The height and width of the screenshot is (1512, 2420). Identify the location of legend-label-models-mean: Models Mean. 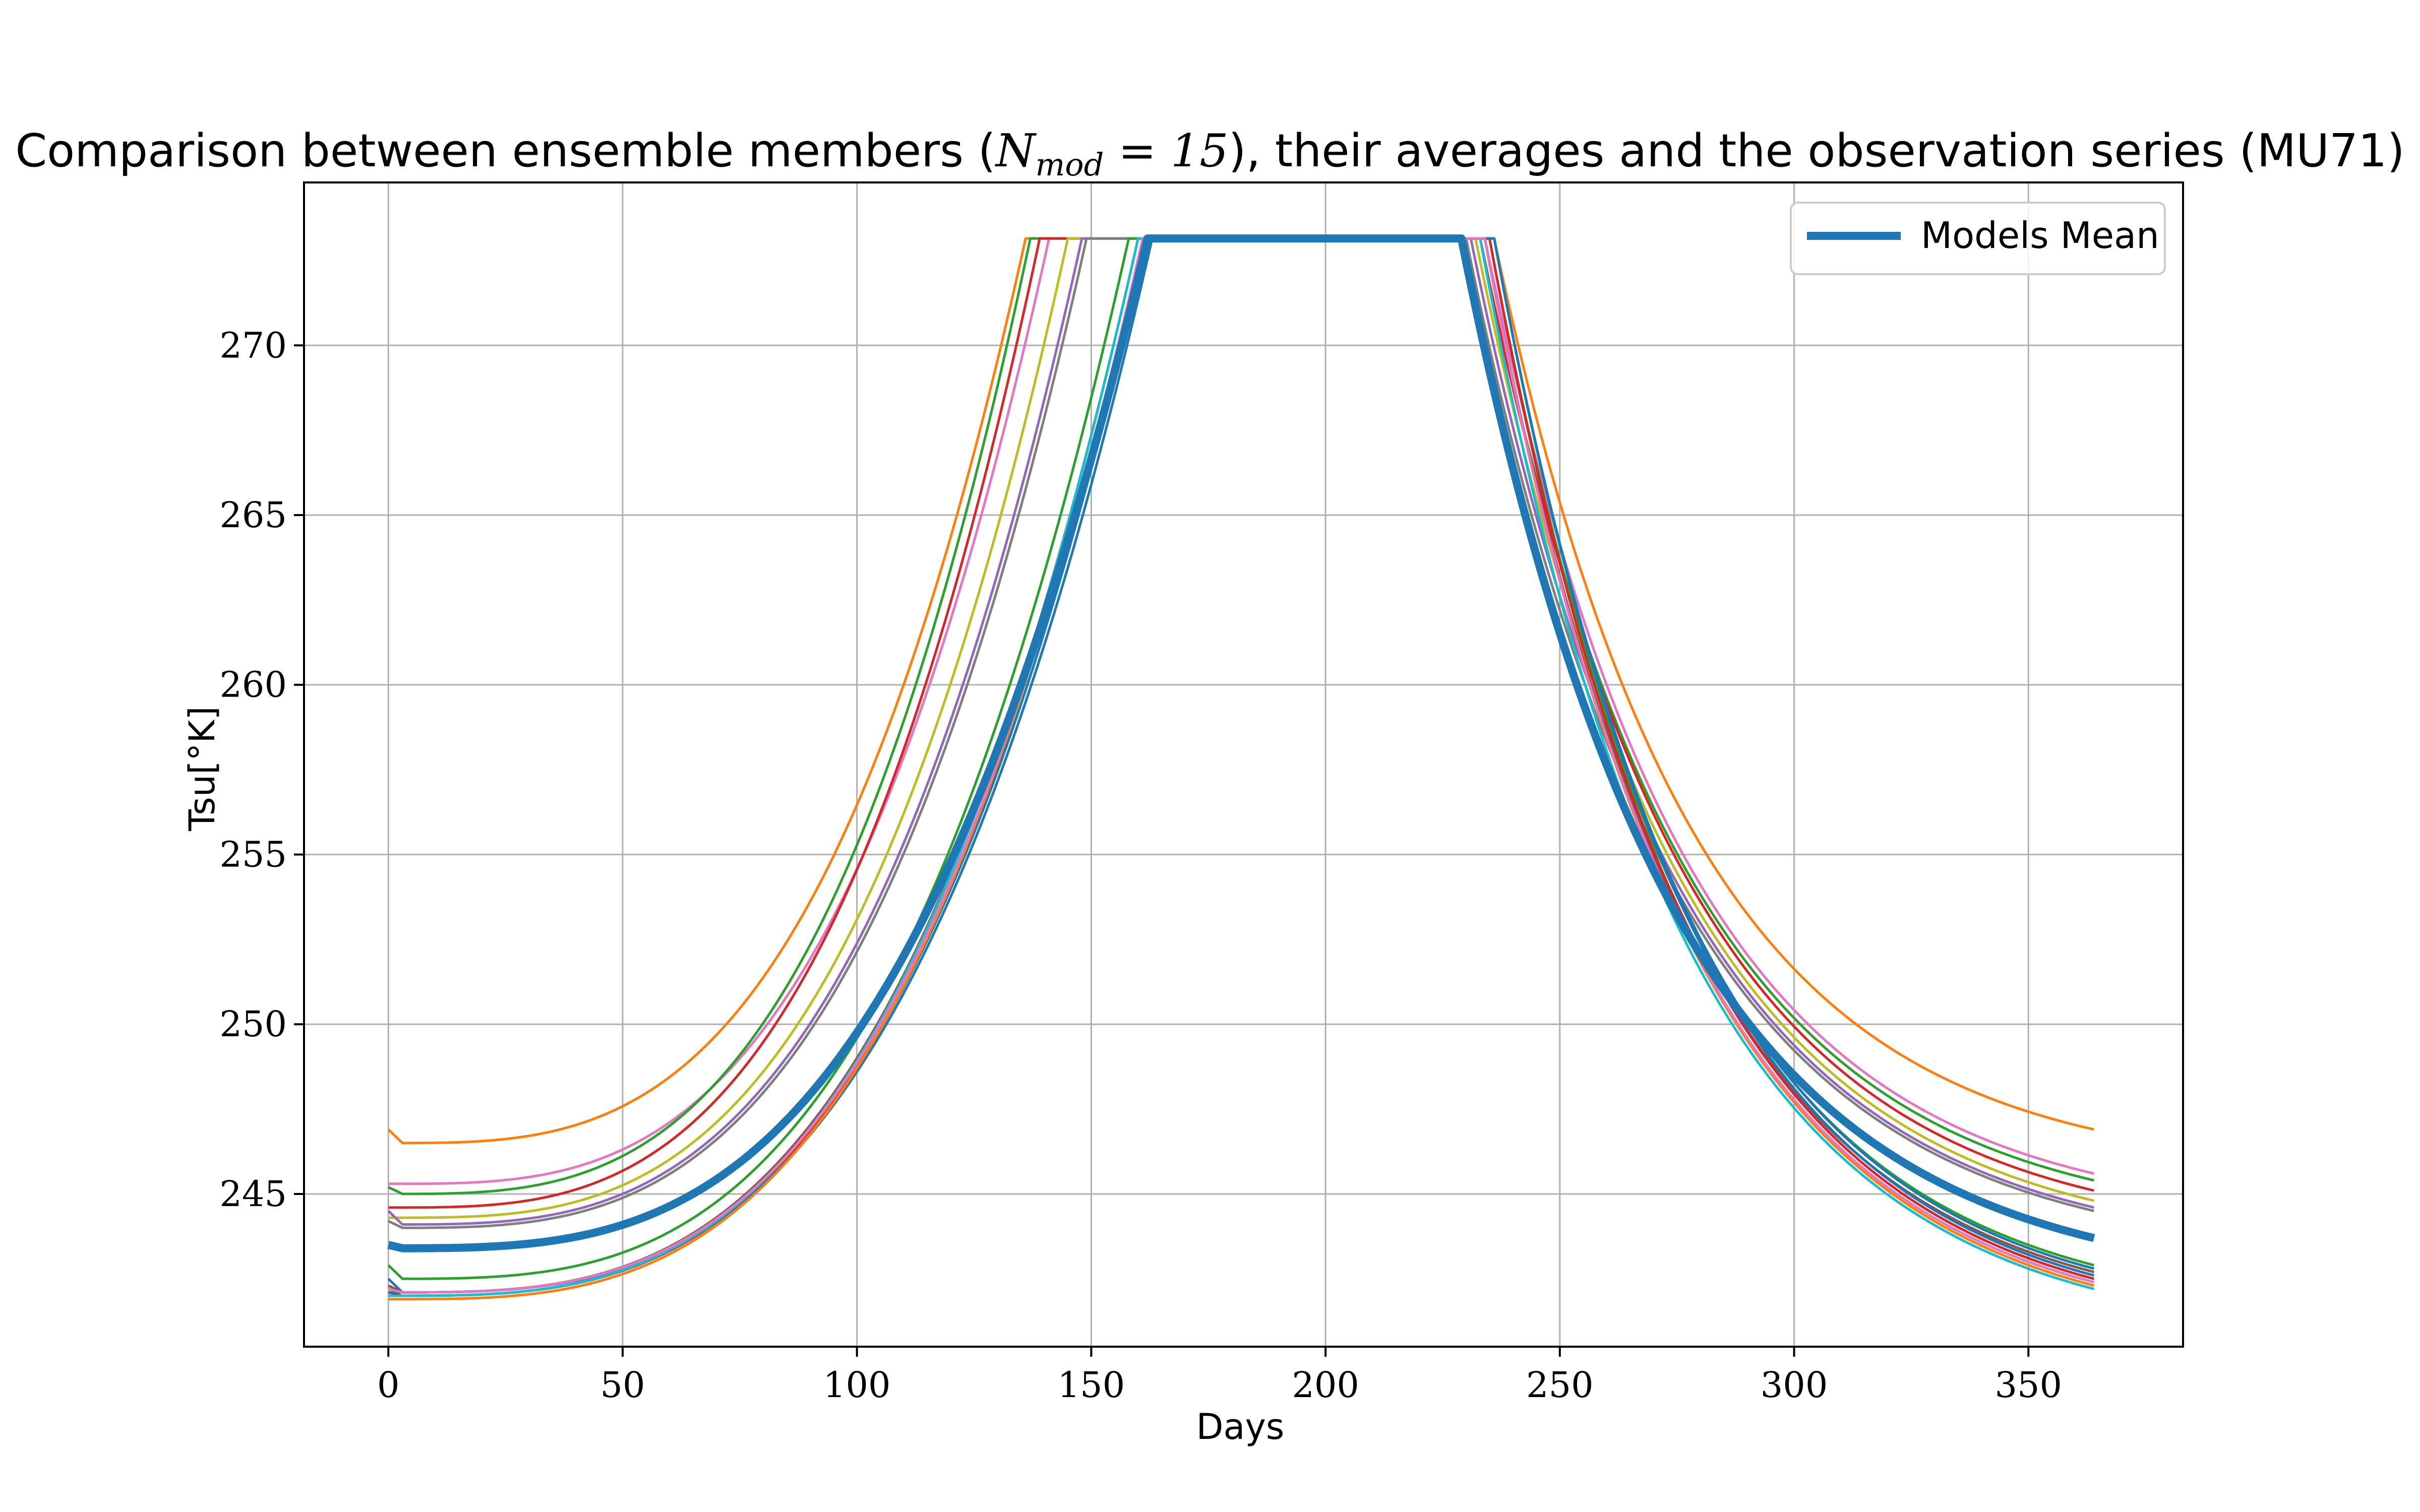
(2040, 235).